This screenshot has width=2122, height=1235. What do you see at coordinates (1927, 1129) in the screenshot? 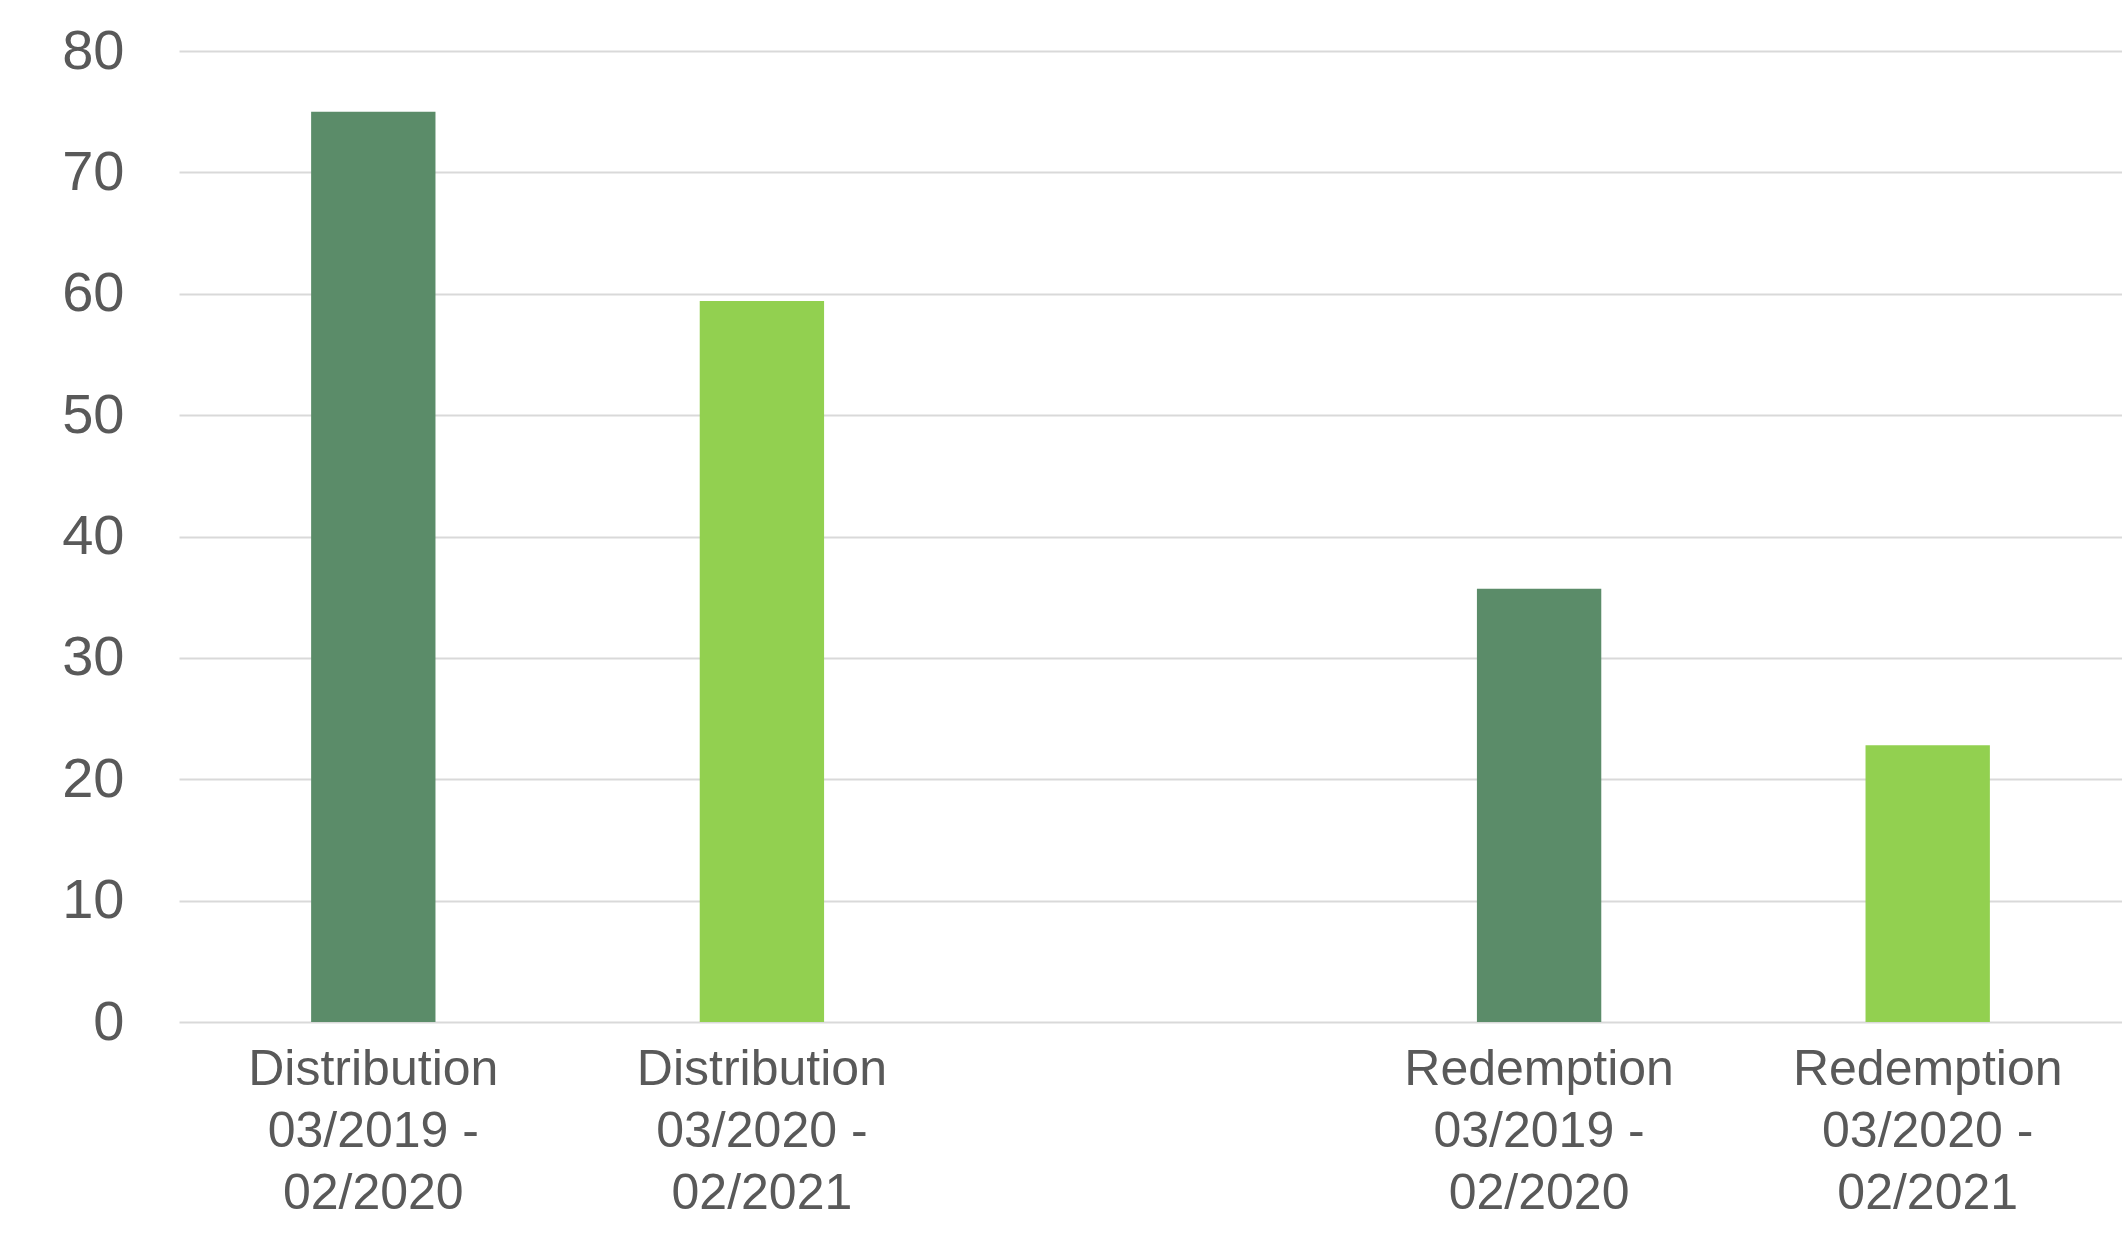
I see `x-tick-label: Redemption 03/2020 - 02/2021` at bounding box center [1927, 1129].